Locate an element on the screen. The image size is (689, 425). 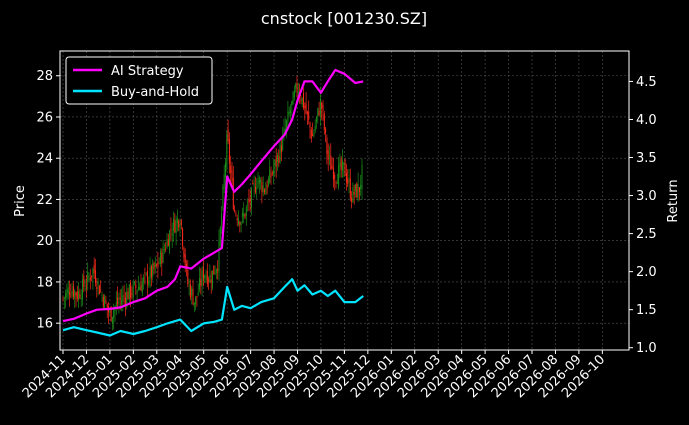
y-tick-left-label: 24 is located at coordinates (44, 159).